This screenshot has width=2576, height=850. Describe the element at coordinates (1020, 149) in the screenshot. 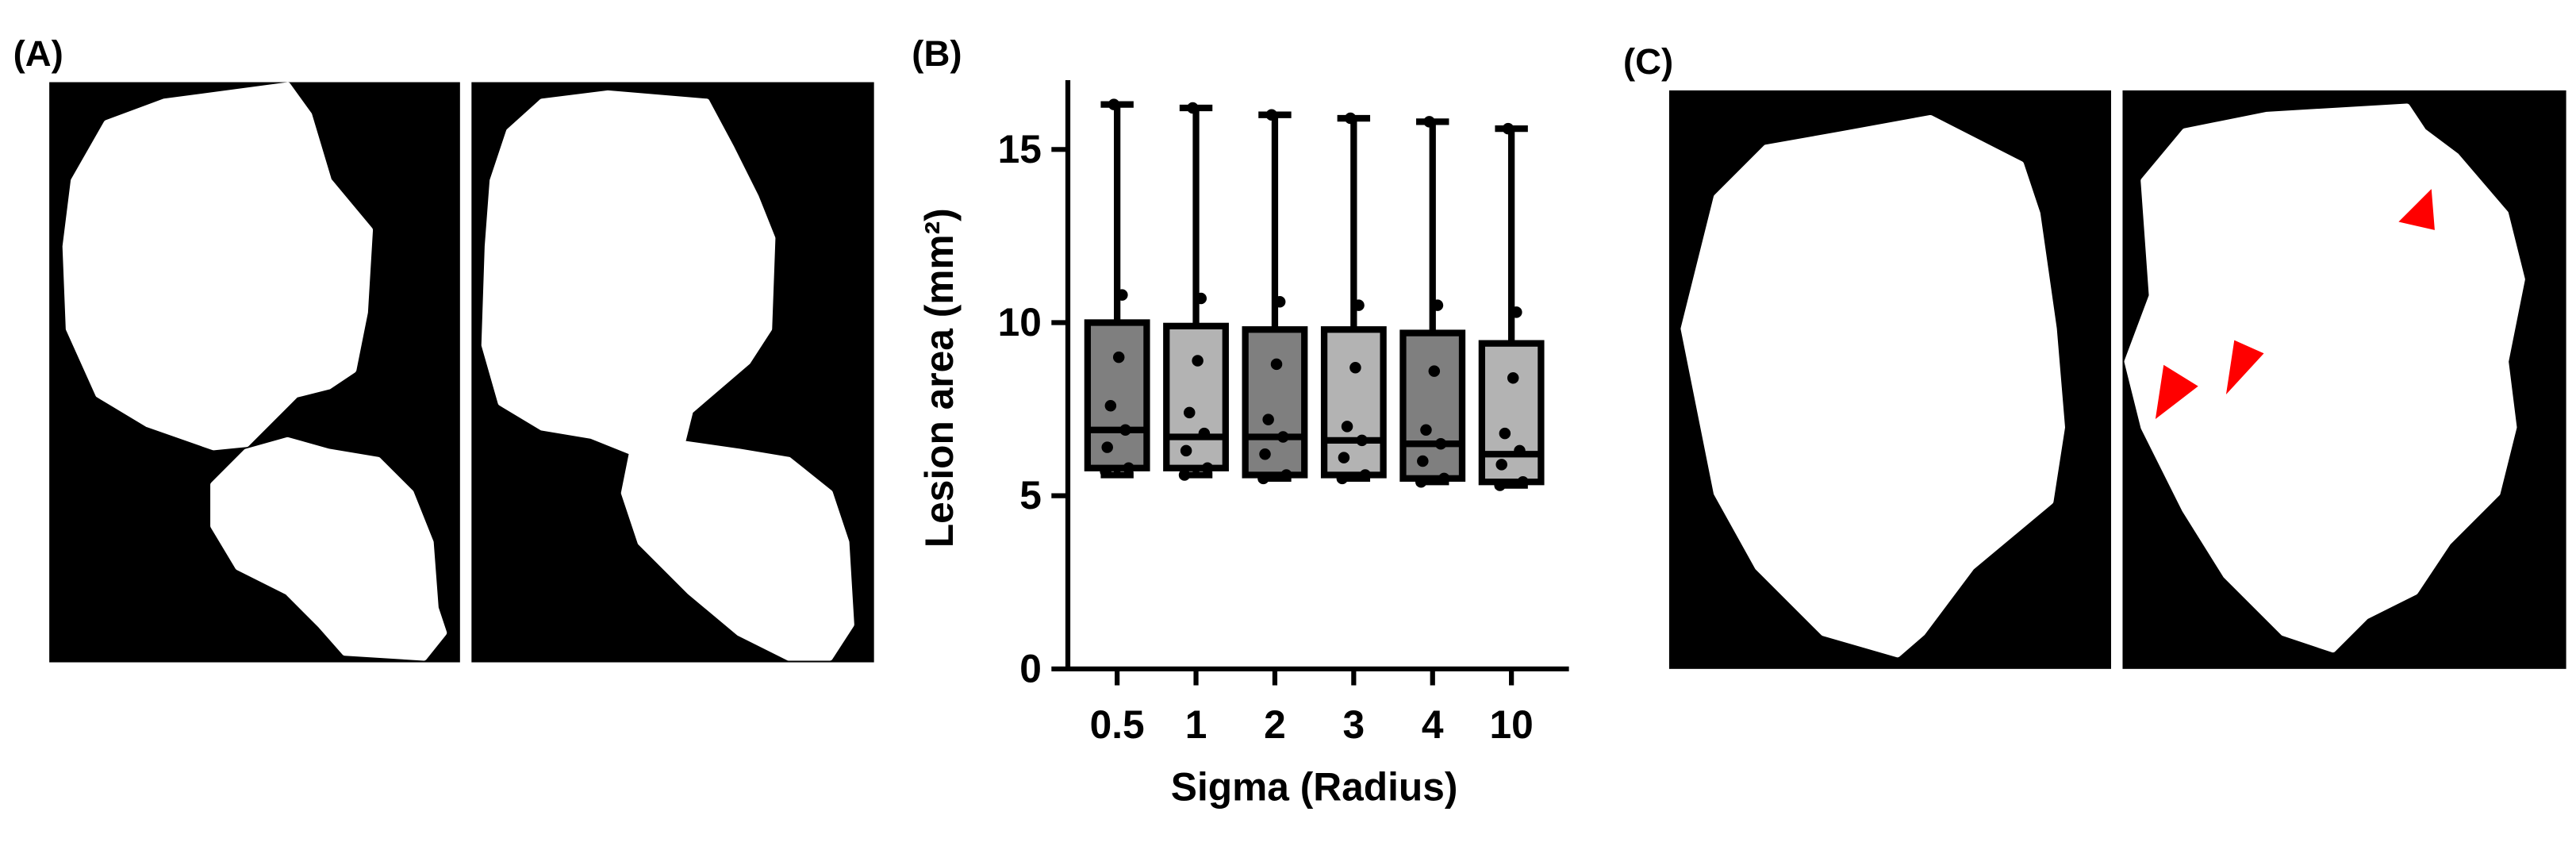

I see `y-tick-label: 15` at that location.